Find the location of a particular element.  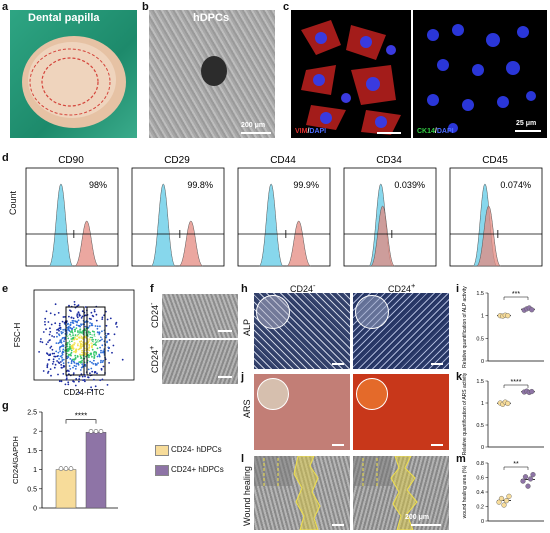

sig-bracket is located at coordinates (81, 421).